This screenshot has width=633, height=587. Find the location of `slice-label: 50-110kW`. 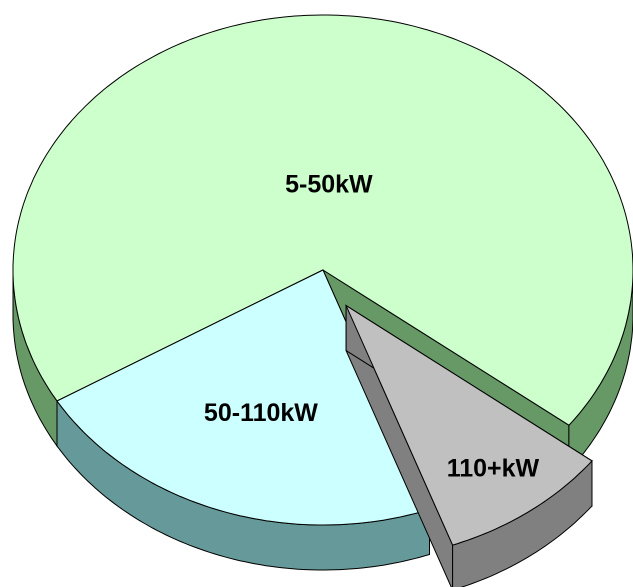

slice-label: 50-110kW is located at coordinates (261, 413).